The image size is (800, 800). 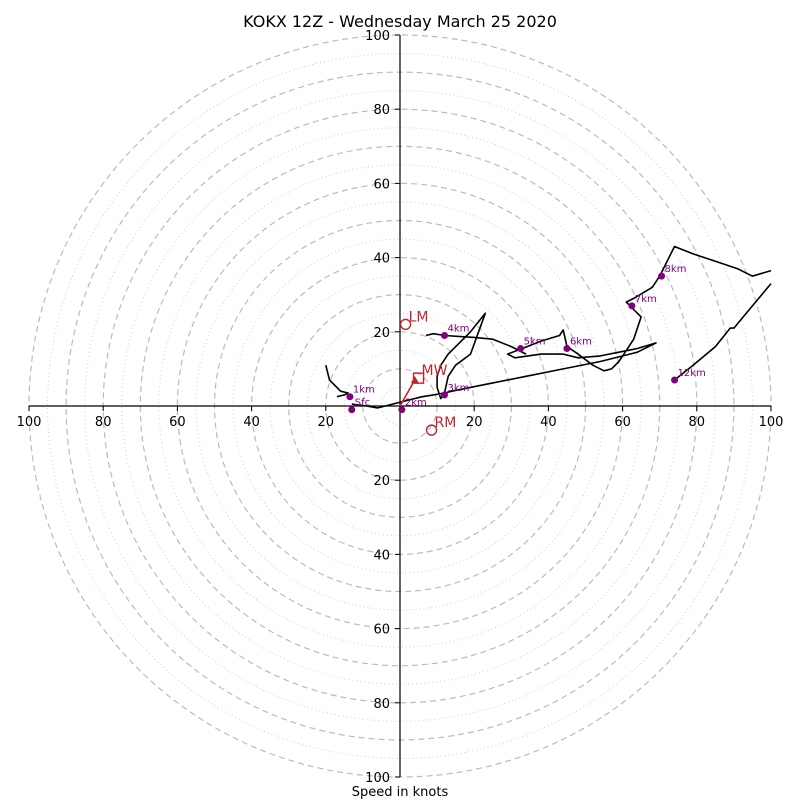 I want to click on tick-label-down: 40, so click(x=381, y=555).